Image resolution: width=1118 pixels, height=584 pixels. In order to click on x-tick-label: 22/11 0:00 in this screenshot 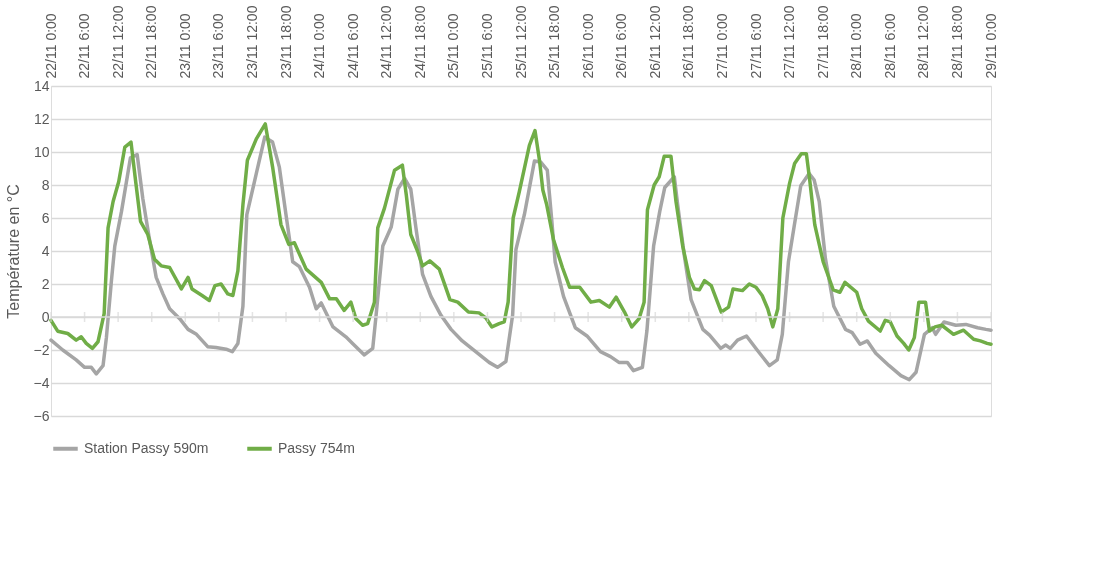, I will do `click(50, 46)`.